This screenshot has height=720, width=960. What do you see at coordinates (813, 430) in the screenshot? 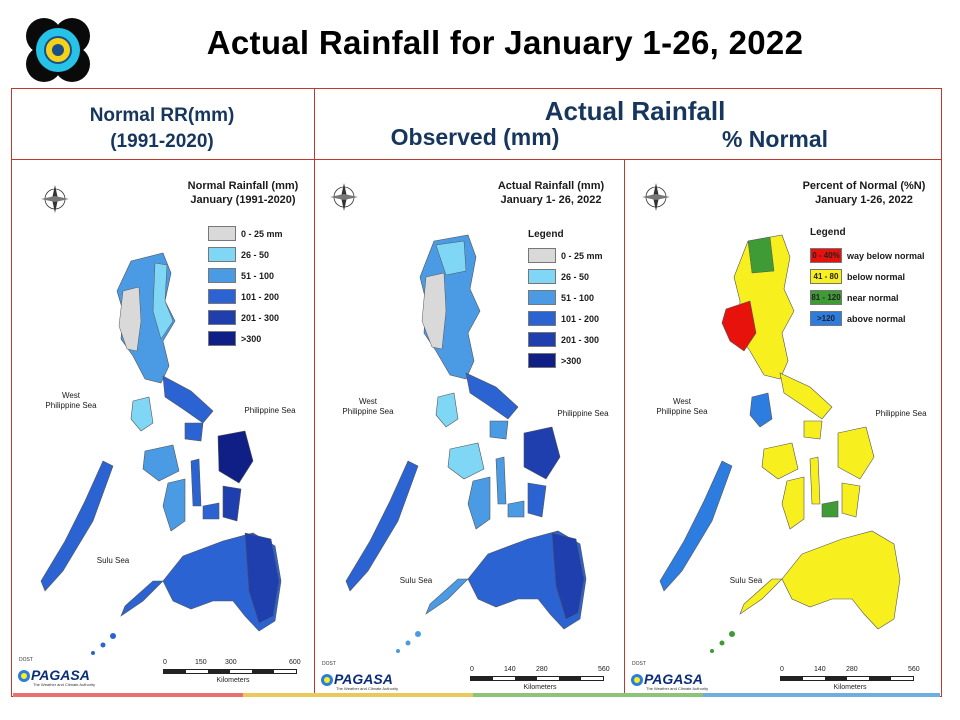
I see `masbate-region` at bounding box center [813, 430].